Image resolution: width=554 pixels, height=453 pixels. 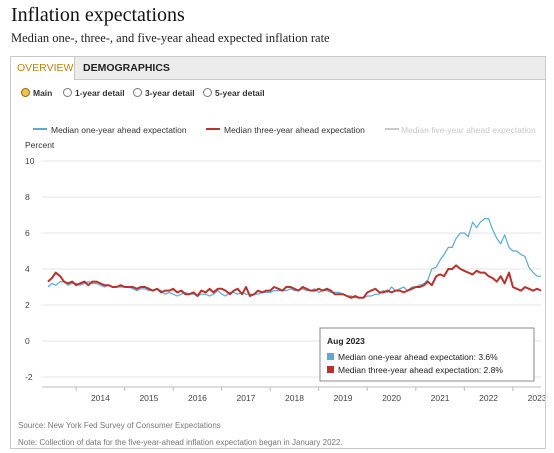 I want to click on x-tick-label: 2017, so click(x=246, y=398).